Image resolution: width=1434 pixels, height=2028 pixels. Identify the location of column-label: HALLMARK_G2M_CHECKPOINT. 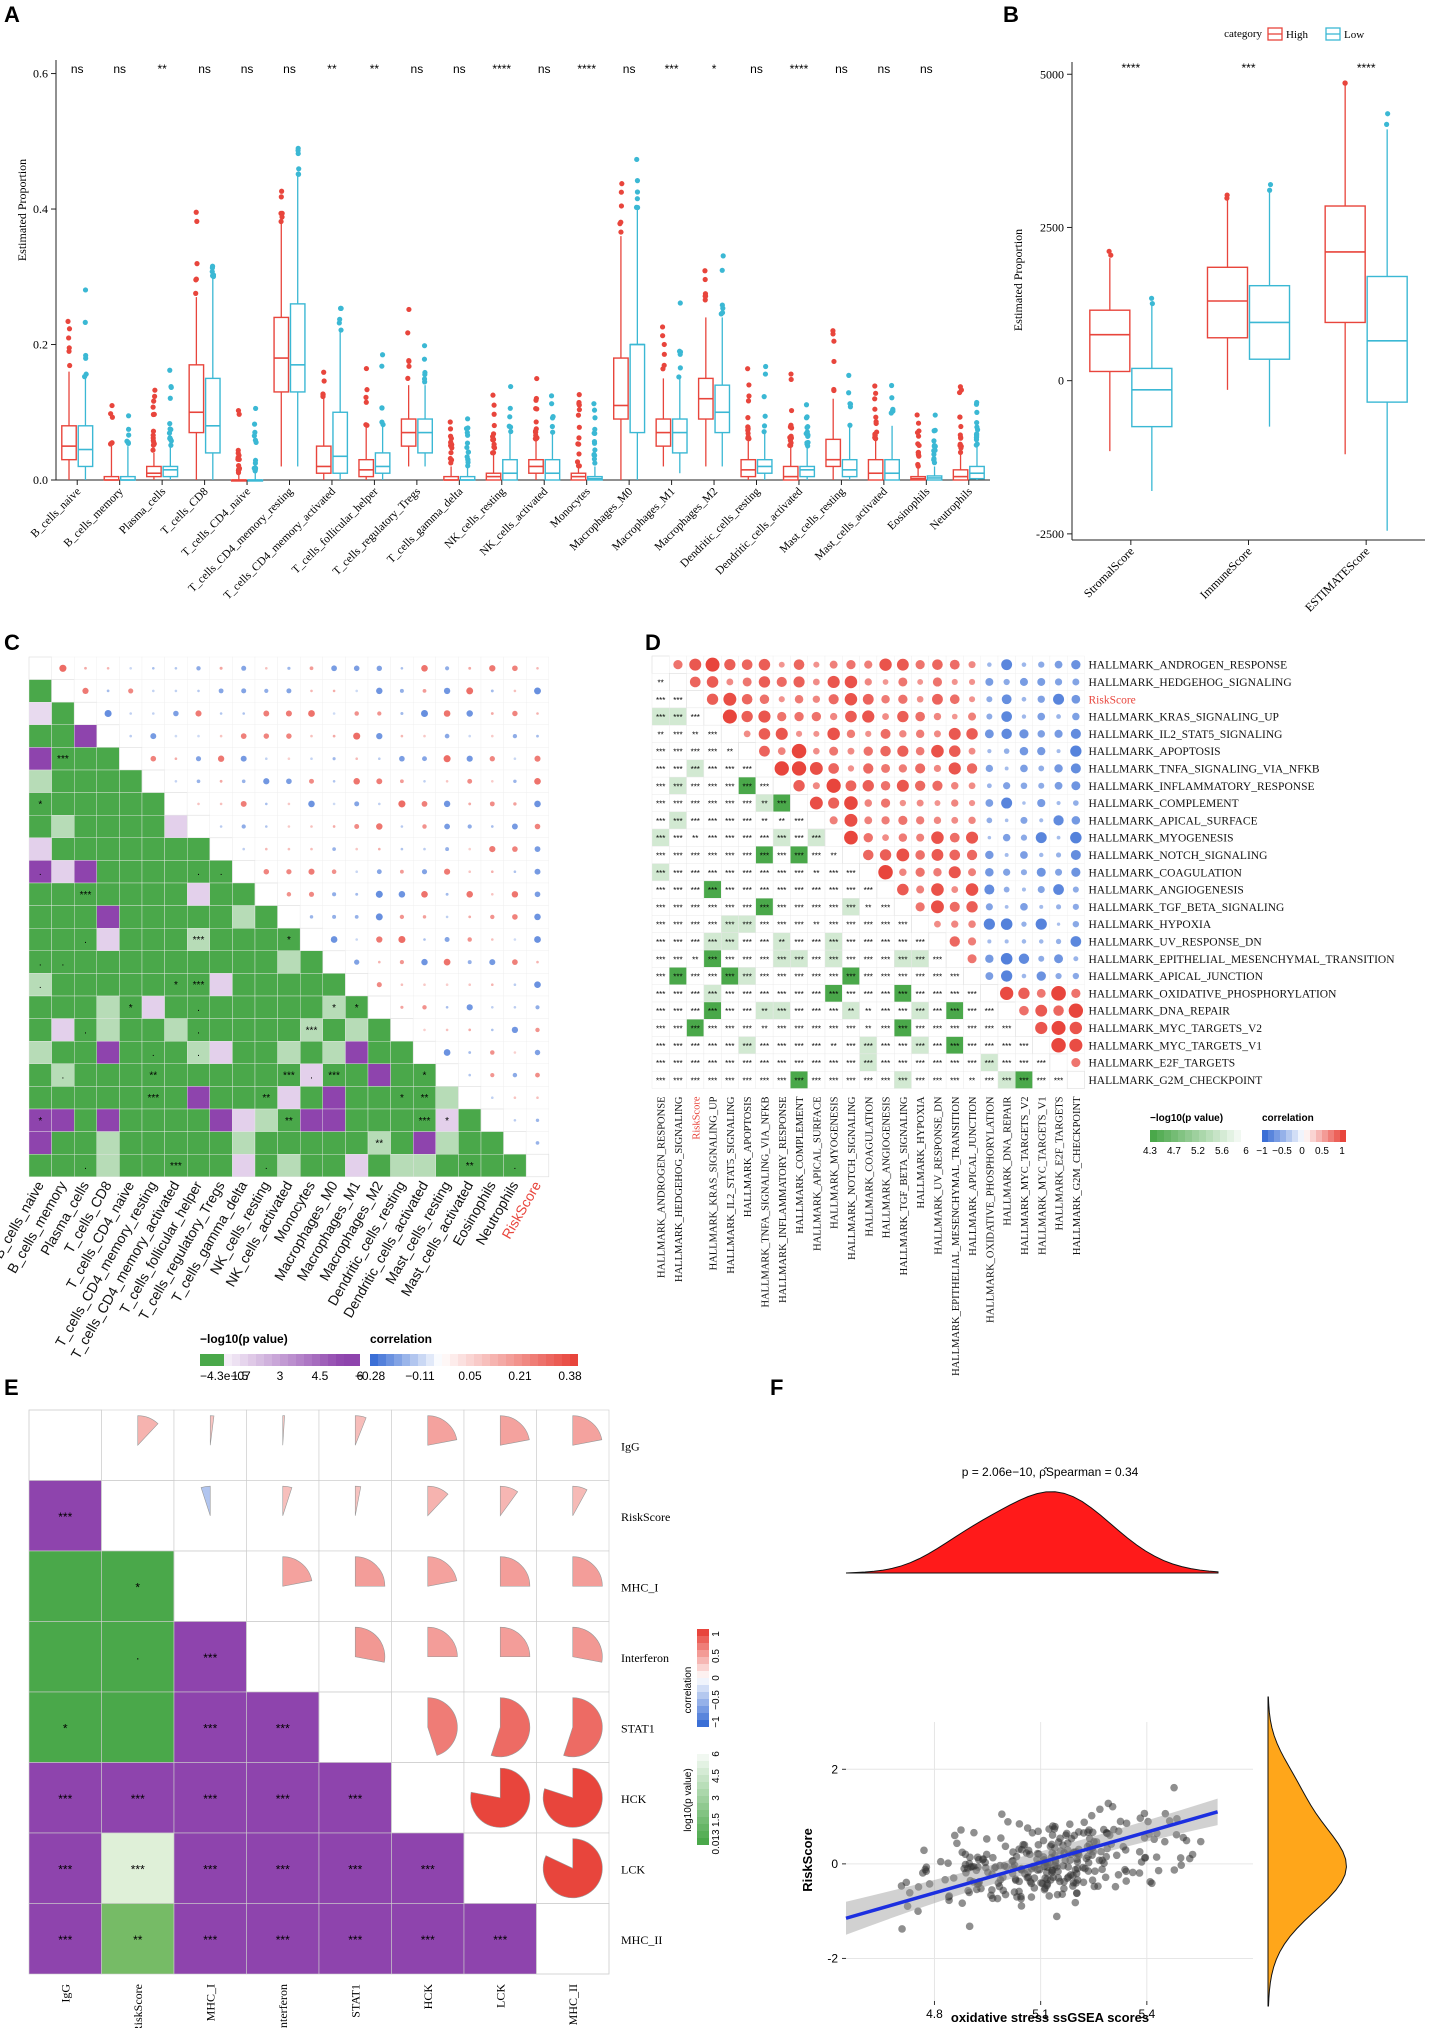
(1077, 1175).